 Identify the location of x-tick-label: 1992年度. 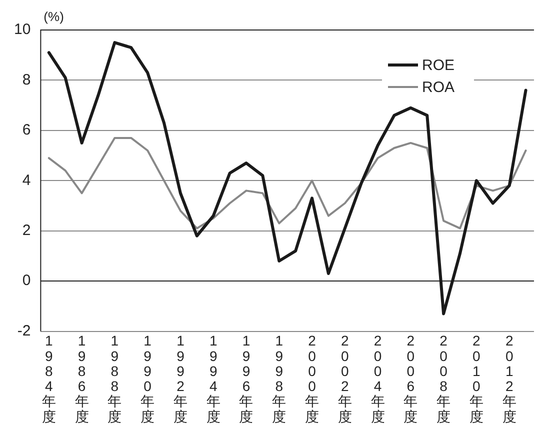
(180, 378).